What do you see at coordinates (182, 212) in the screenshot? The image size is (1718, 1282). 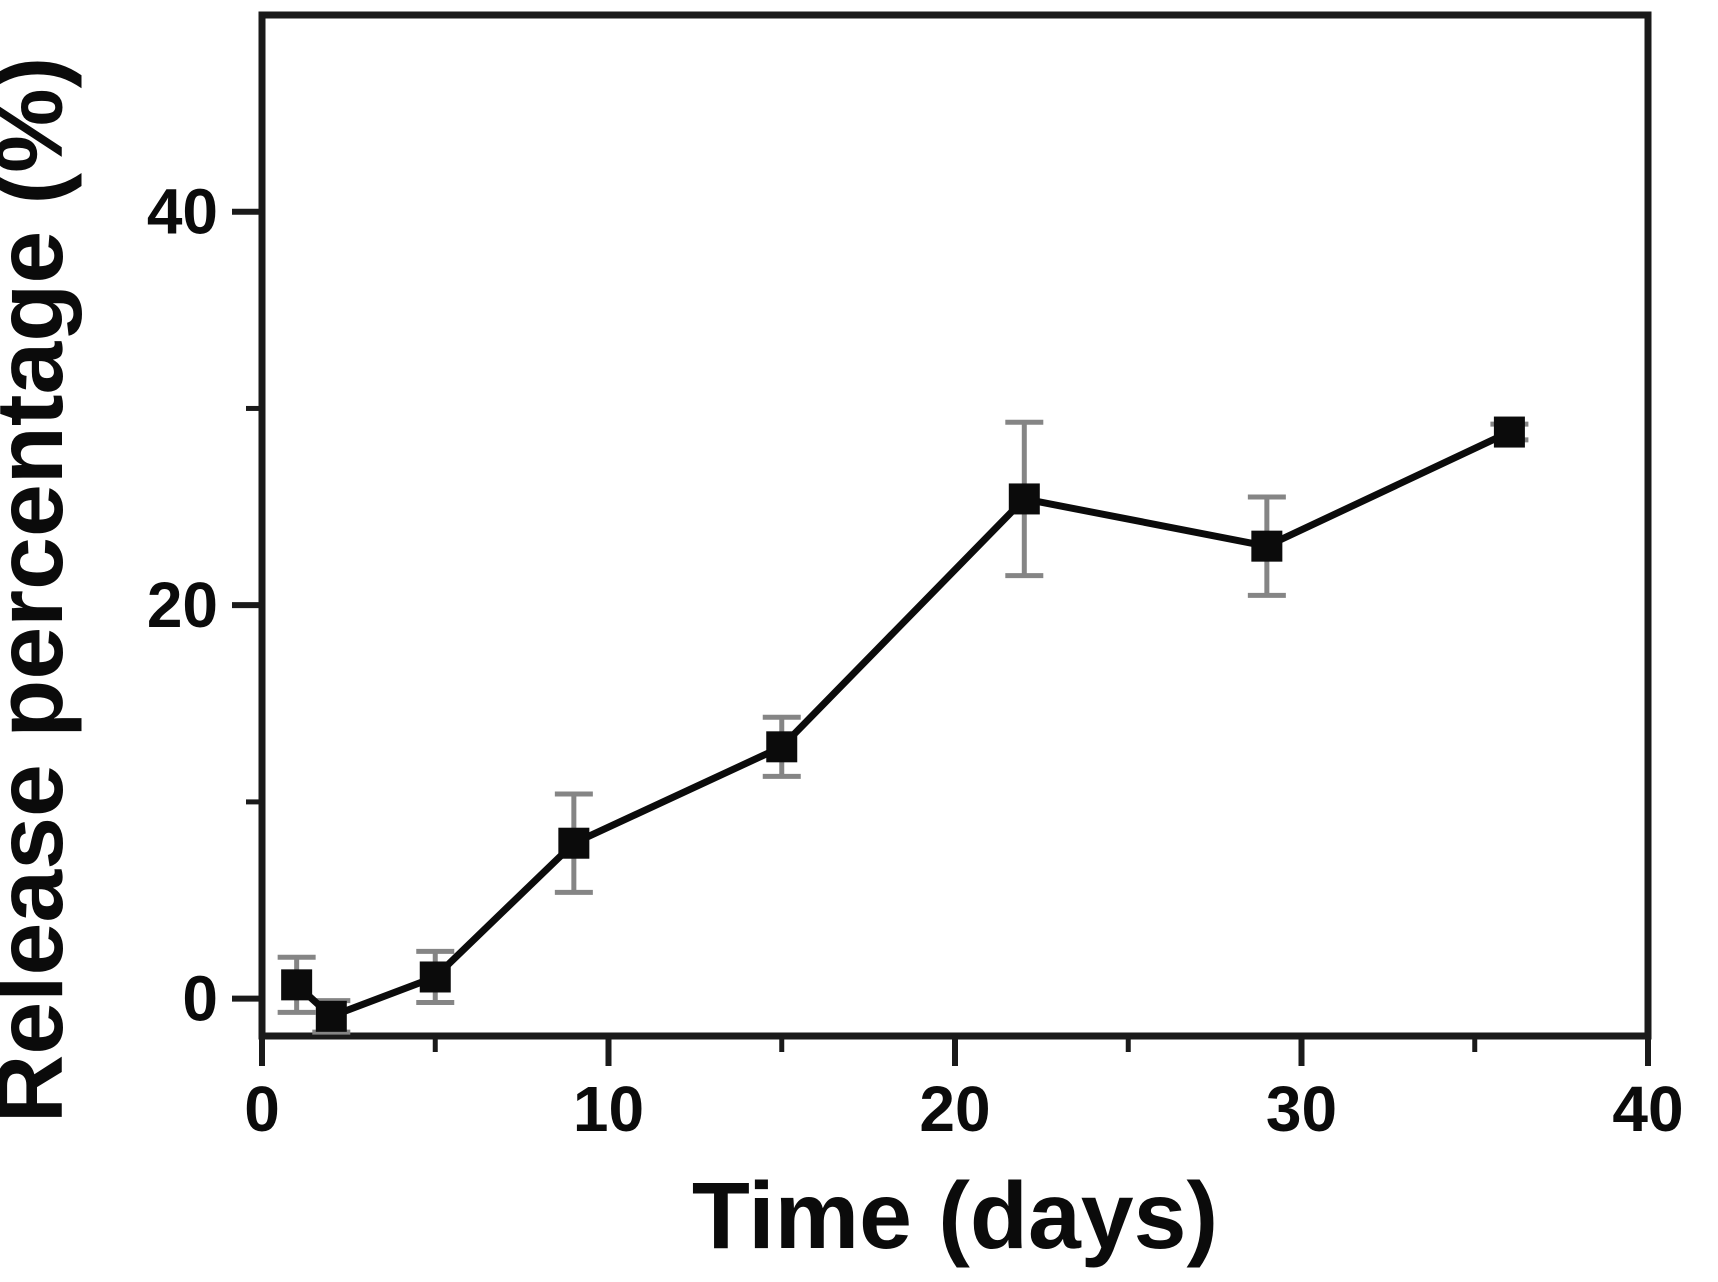 I see `y-tick-label: 40` at bounding box center [182, 212].